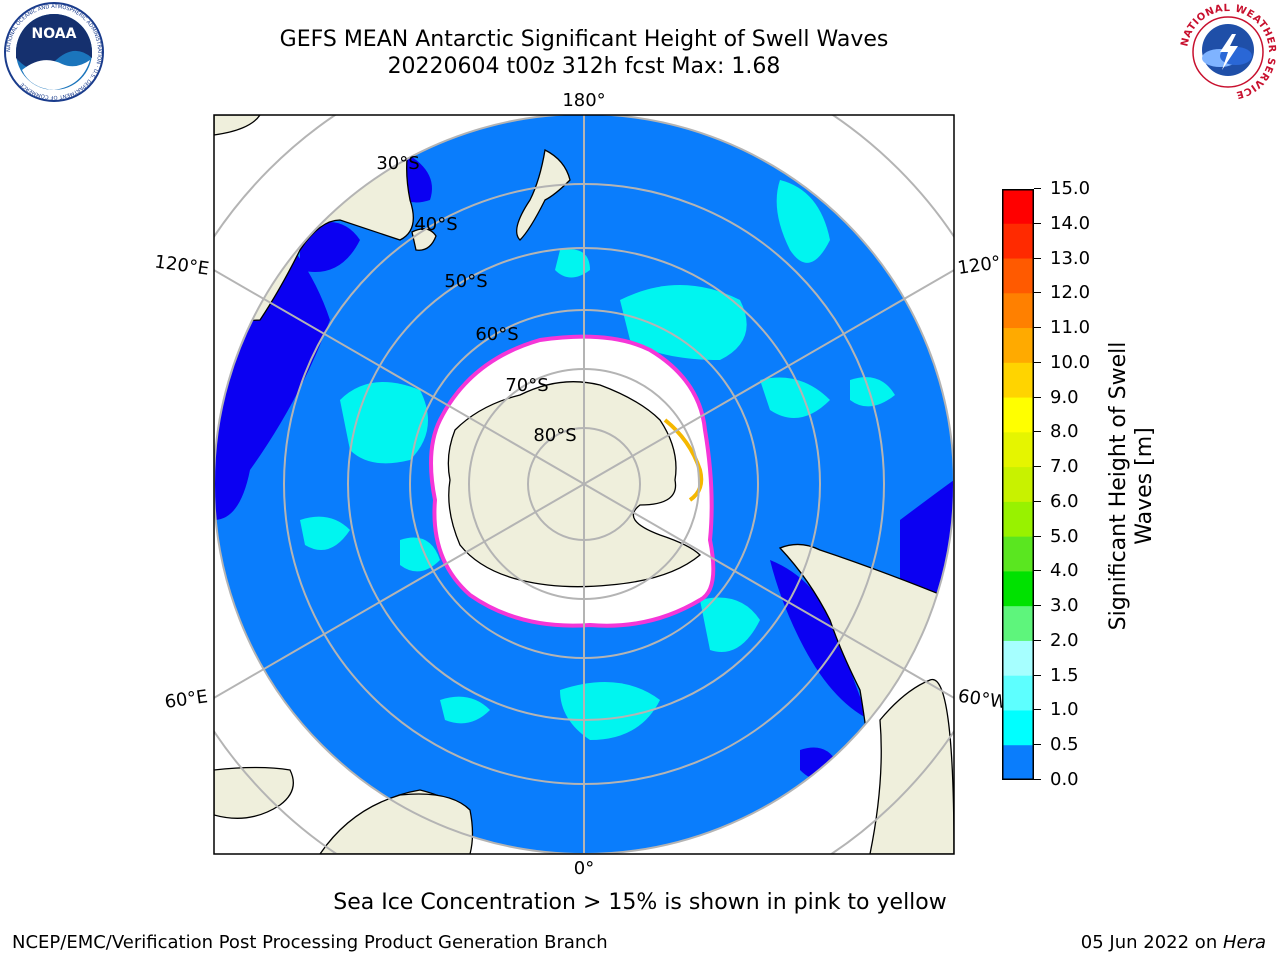 This screenshot has width=1280, height=960. I want to click on colorbar-tick-label: 5.0, so click(1064, 536).